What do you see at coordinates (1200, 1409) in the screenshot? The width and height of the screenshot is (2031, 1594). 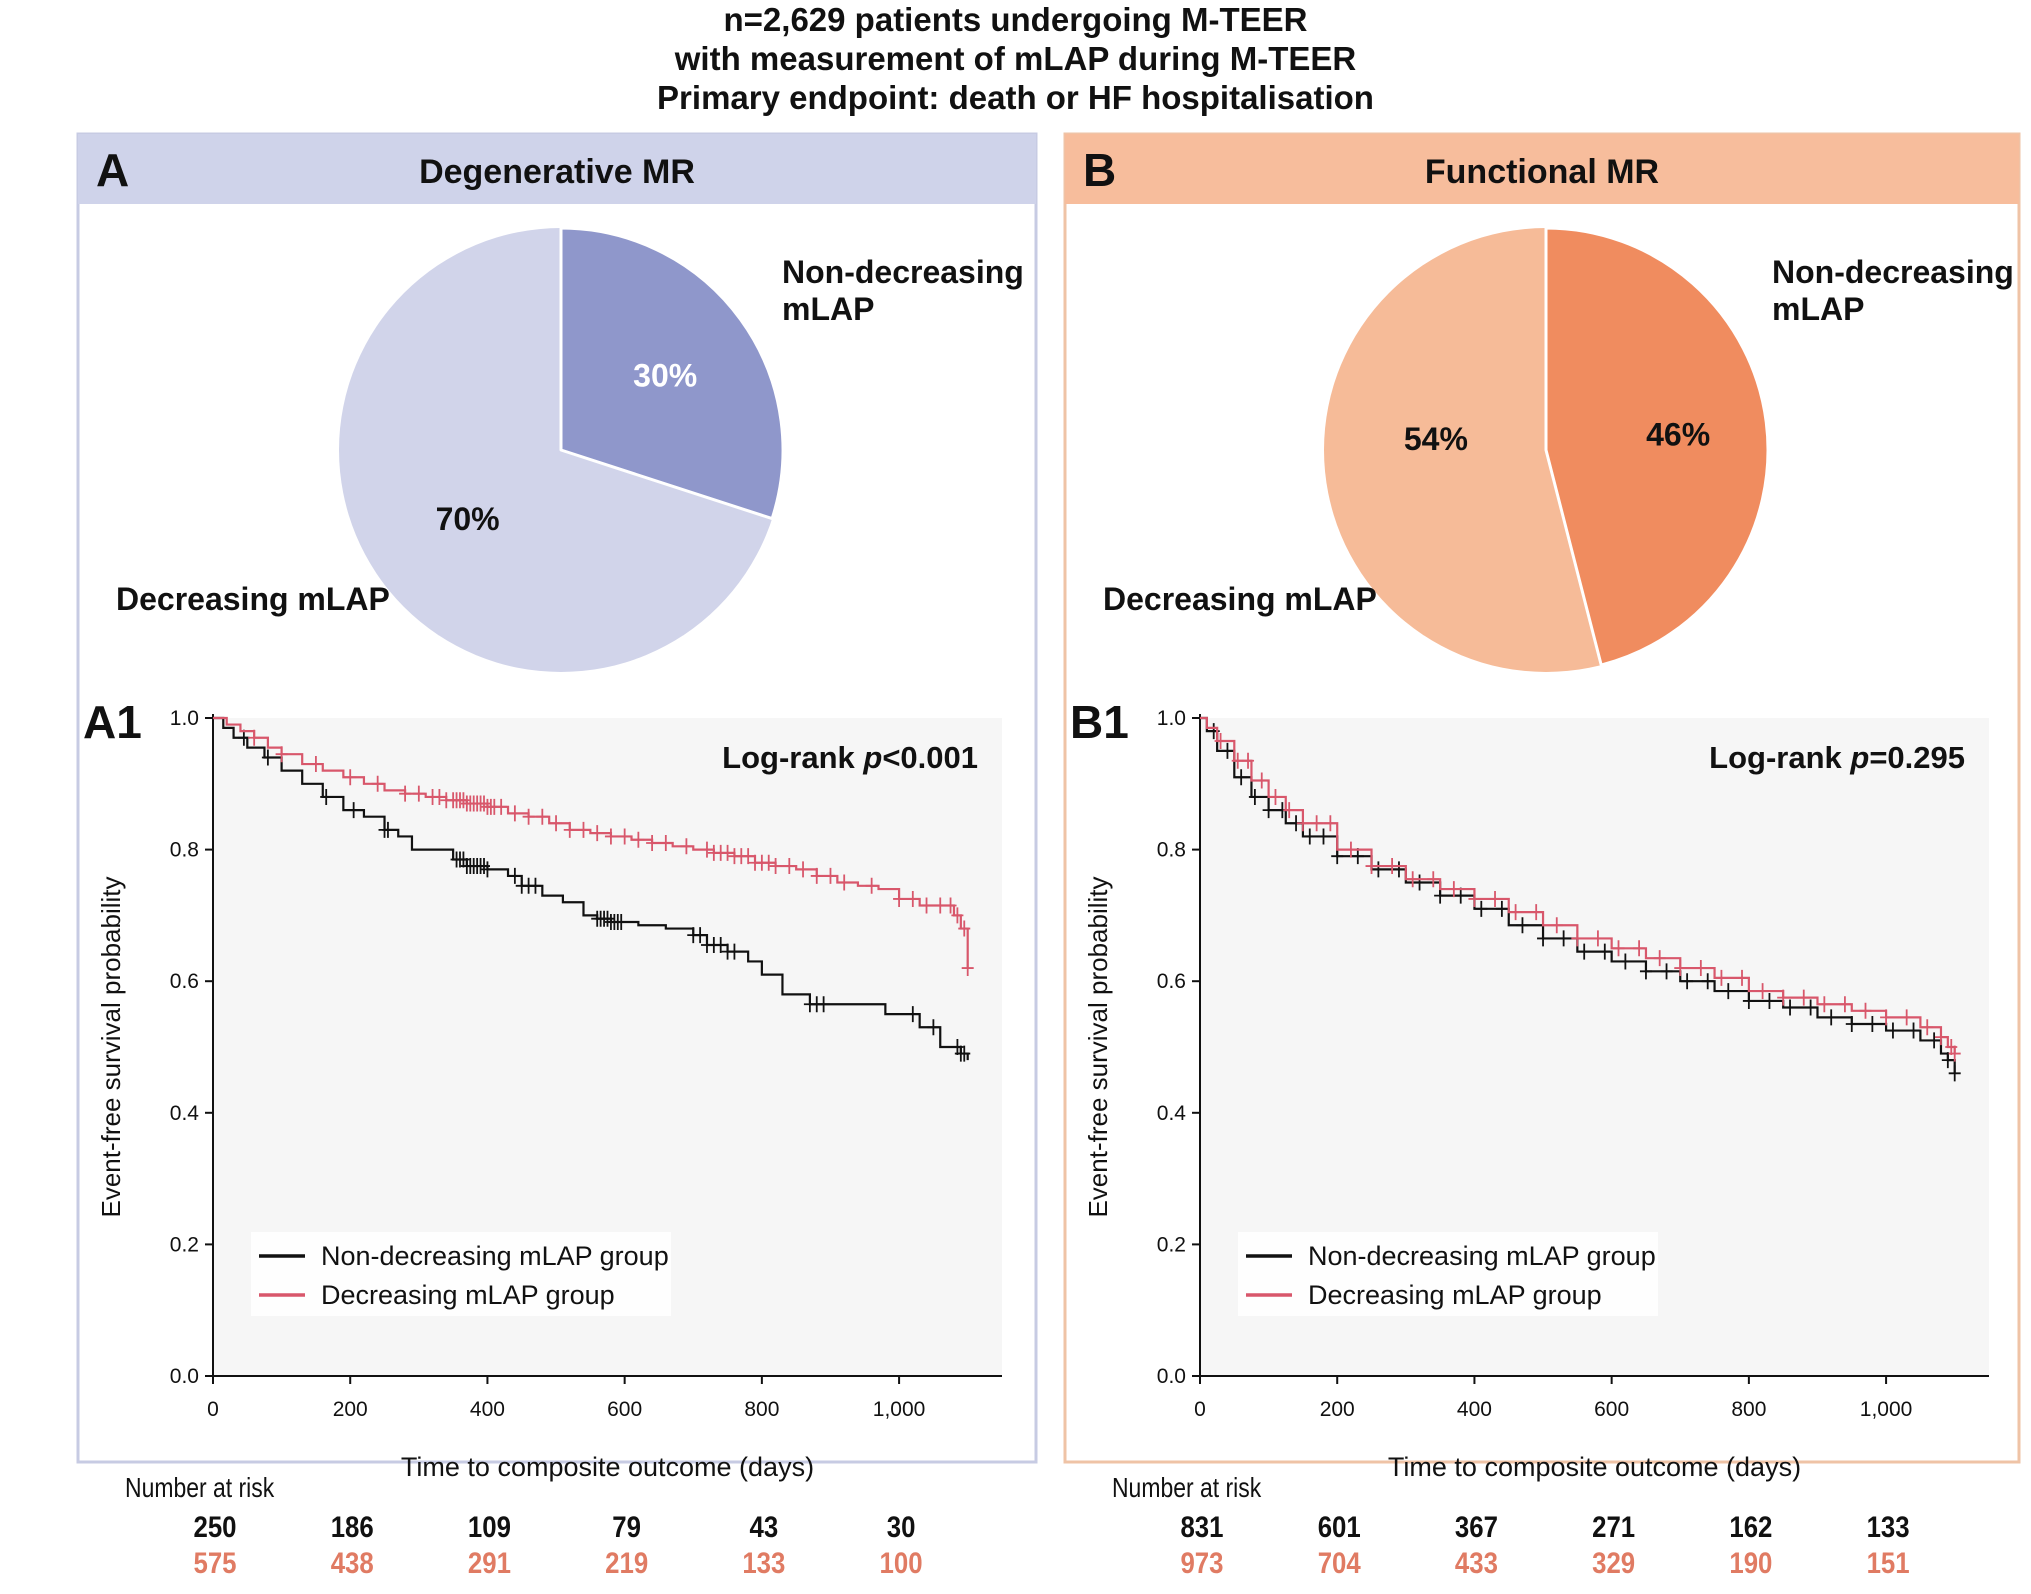 I see `panel-b-km-xtick-label: 0` at bounding box center [1200, 1409].